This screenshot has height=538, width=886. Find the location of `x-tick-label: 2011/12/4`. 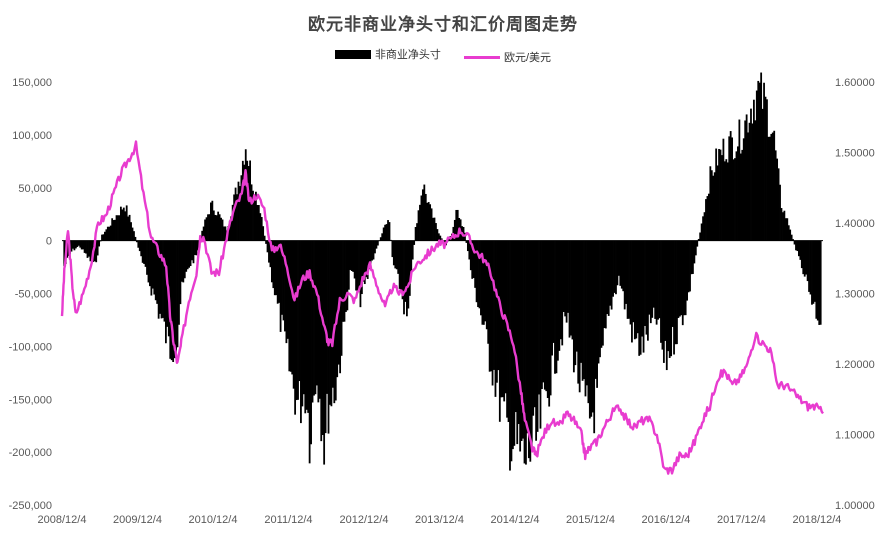

x-tick-label: 2011/12/4 is located at coordinates (288, 520).